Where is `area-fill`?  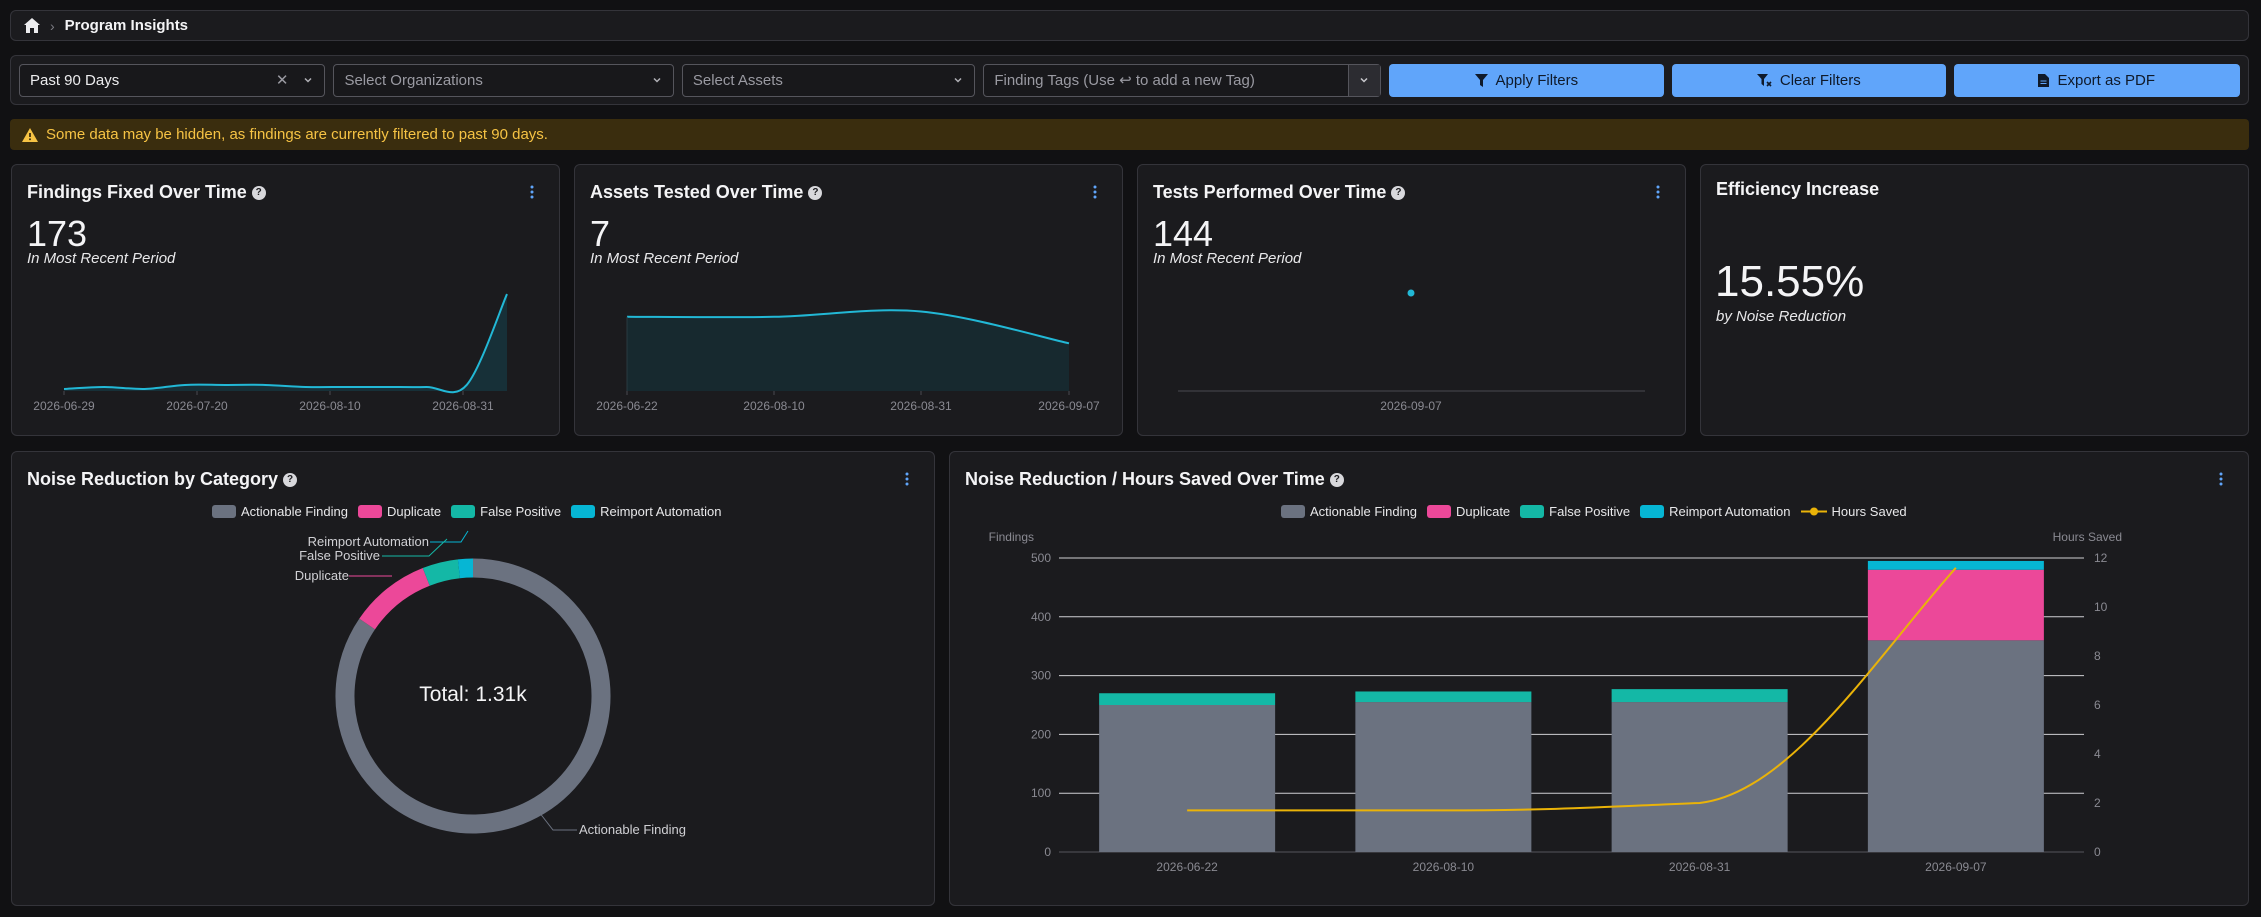 area-fill is located at coordinates (285, 343).